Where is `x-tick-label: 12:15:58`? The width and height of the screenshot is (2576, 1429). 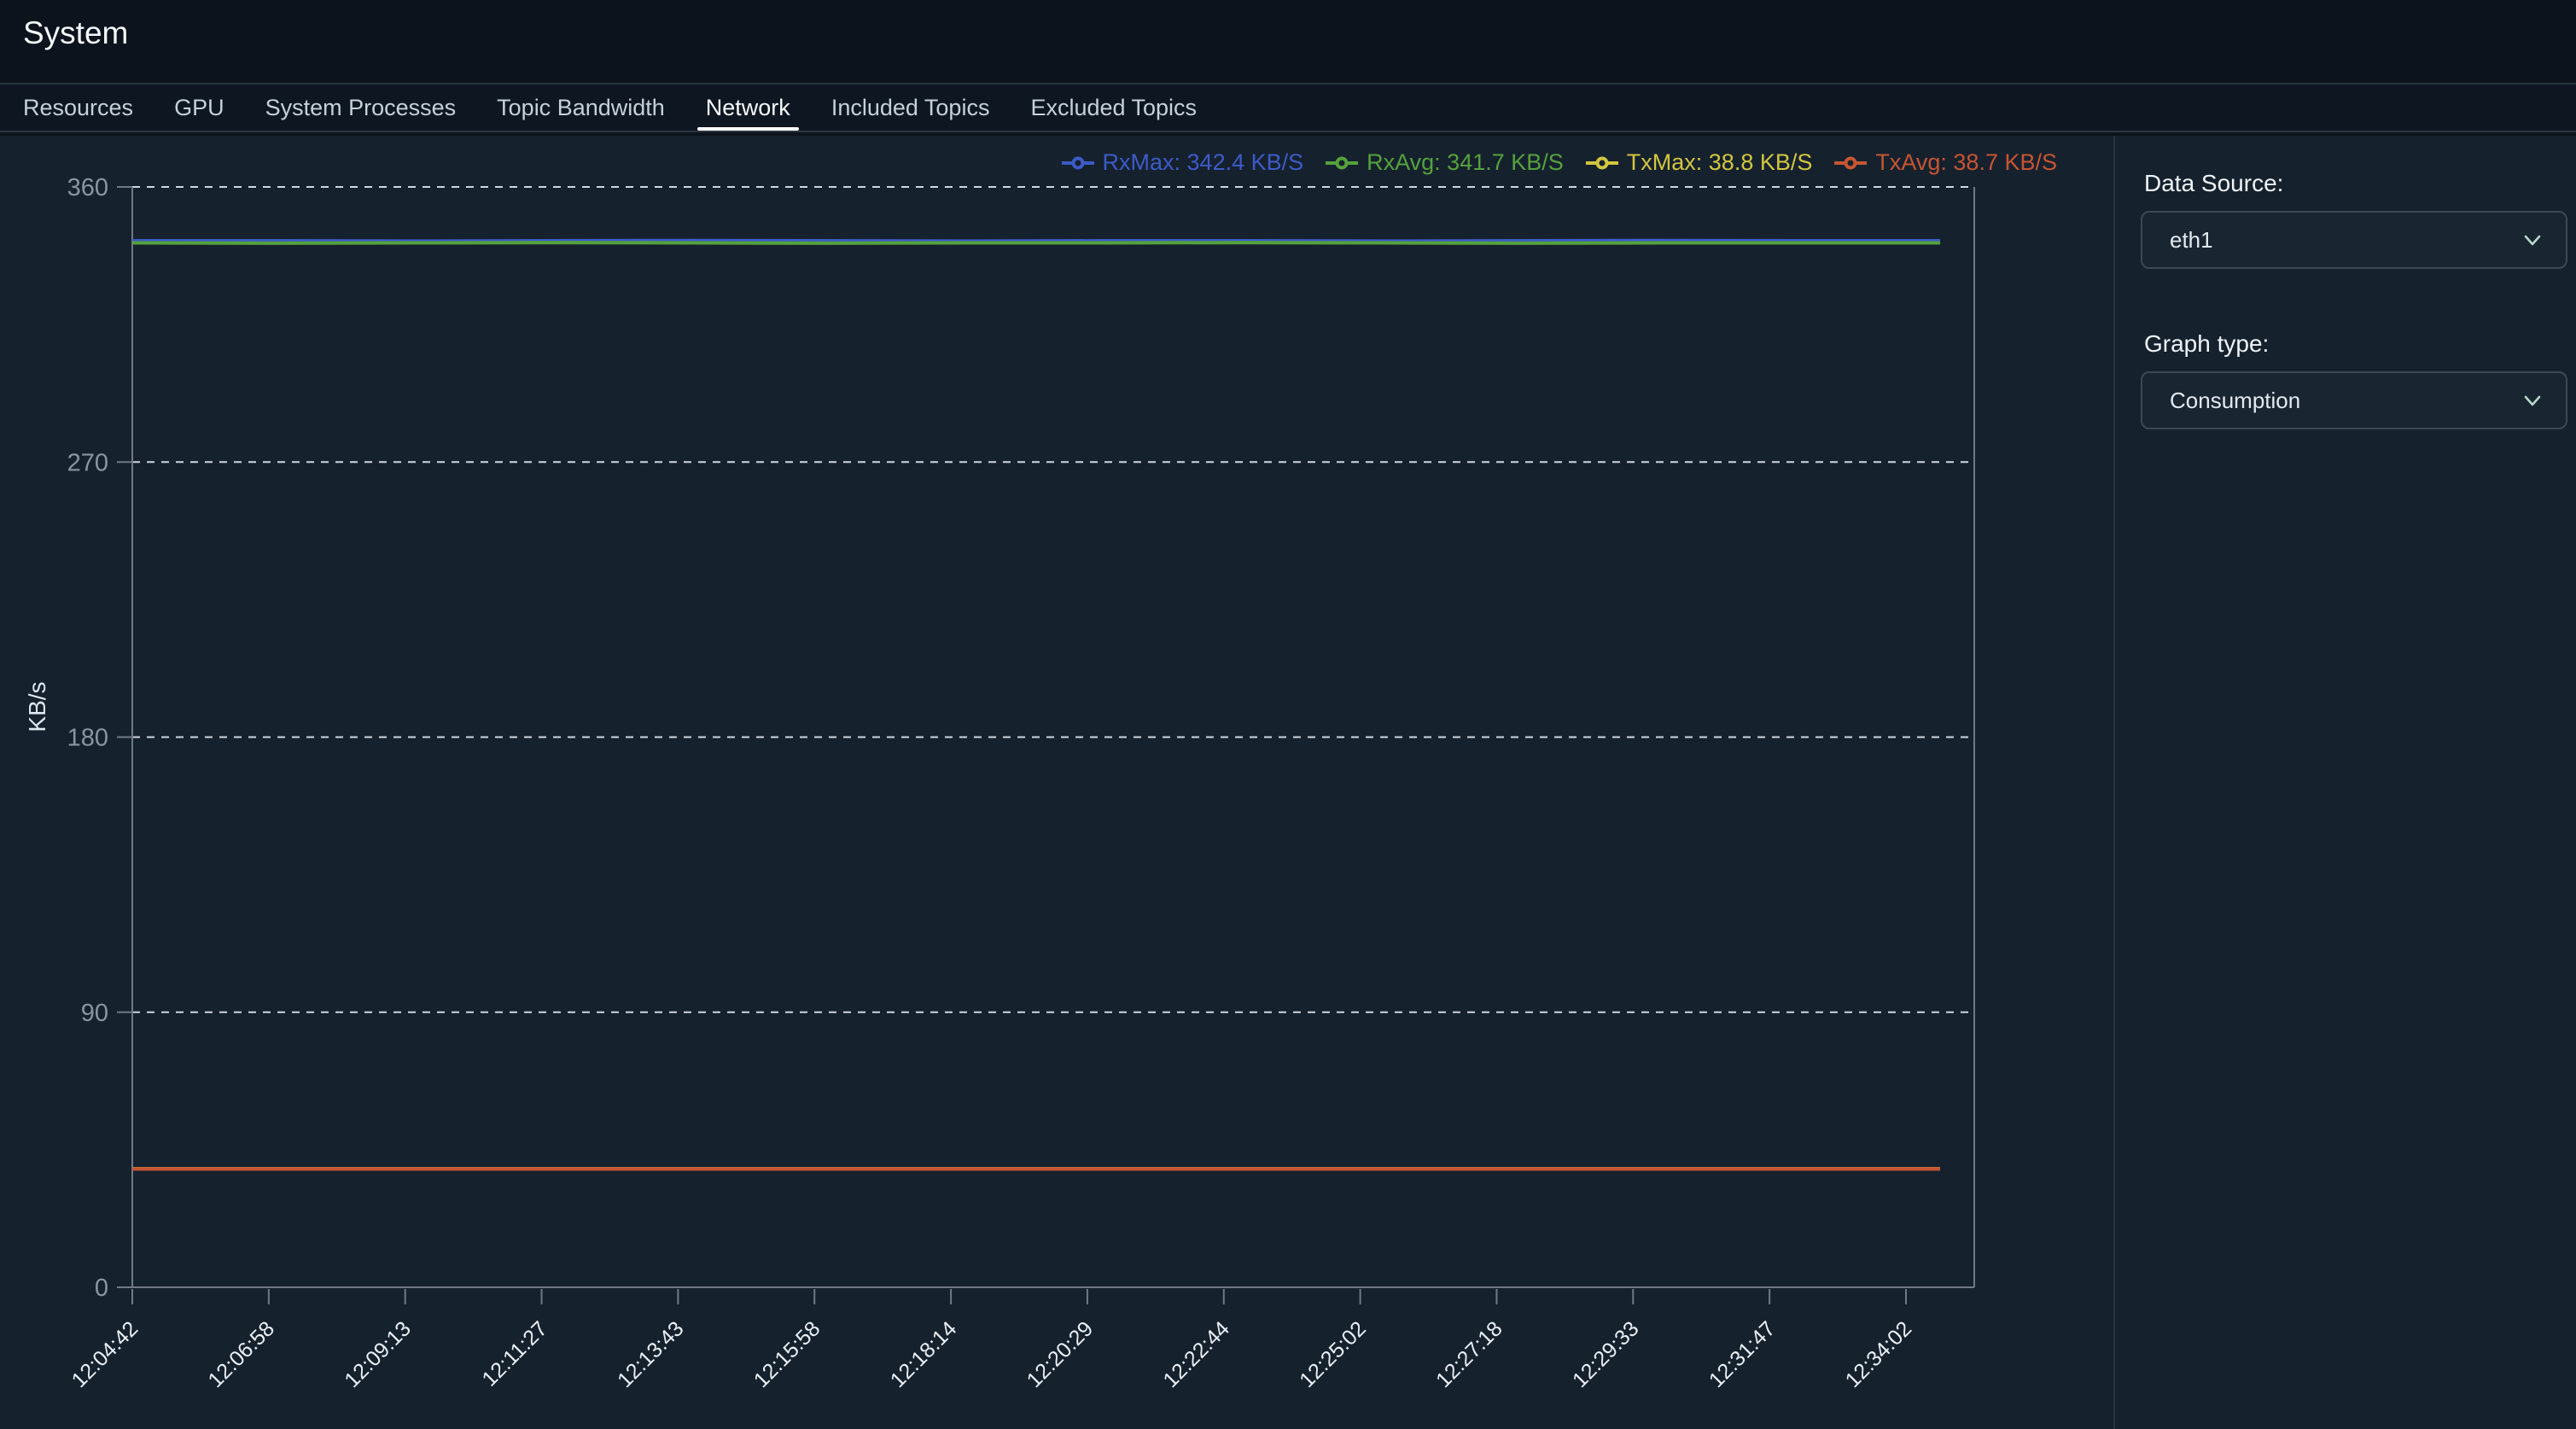 x-tick-label: 12:15:58 is located at coordinates (787, 1354).